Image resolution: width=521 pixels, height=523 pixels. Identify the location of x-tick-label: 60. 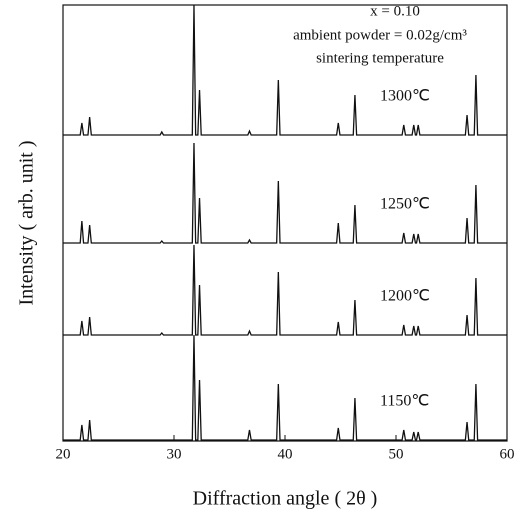
(507, 454).